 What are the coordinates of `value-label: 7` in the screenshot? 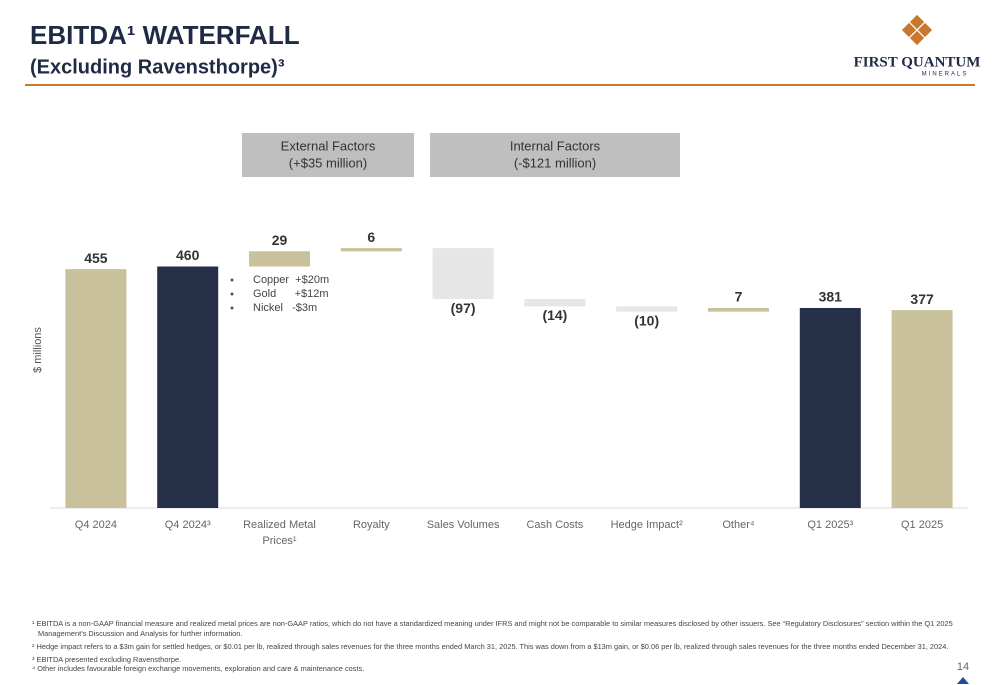 It's located at (739, 297).